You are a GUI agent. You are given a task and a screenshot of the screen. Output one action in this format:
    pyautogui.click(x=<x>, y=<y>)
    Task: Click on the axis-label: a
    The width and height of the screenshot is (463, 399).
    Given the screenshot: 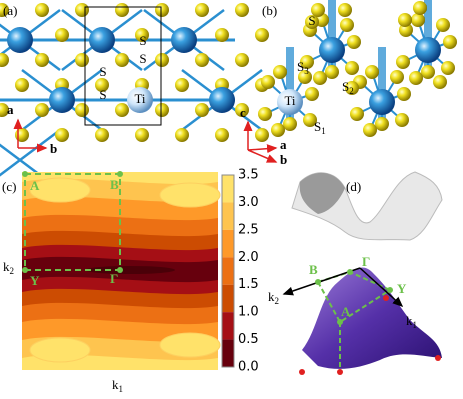 What is the action you would take?
    pyautogui.click(x=283, y=144)
    